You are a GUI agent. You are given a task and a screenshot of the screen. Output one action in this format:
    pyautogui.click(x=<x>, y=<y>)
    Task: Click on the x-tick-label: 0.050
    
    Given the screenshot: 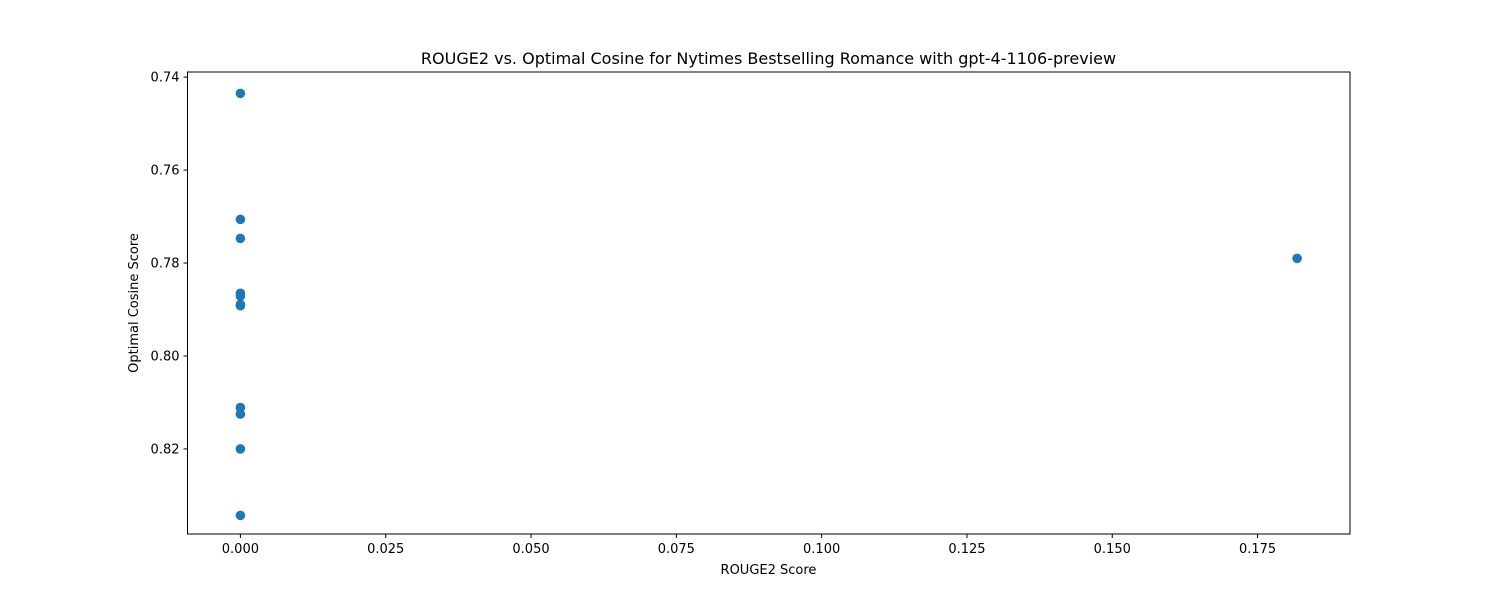 What is the action you would take?
    pyautogui.click(x=530, y=549)
    